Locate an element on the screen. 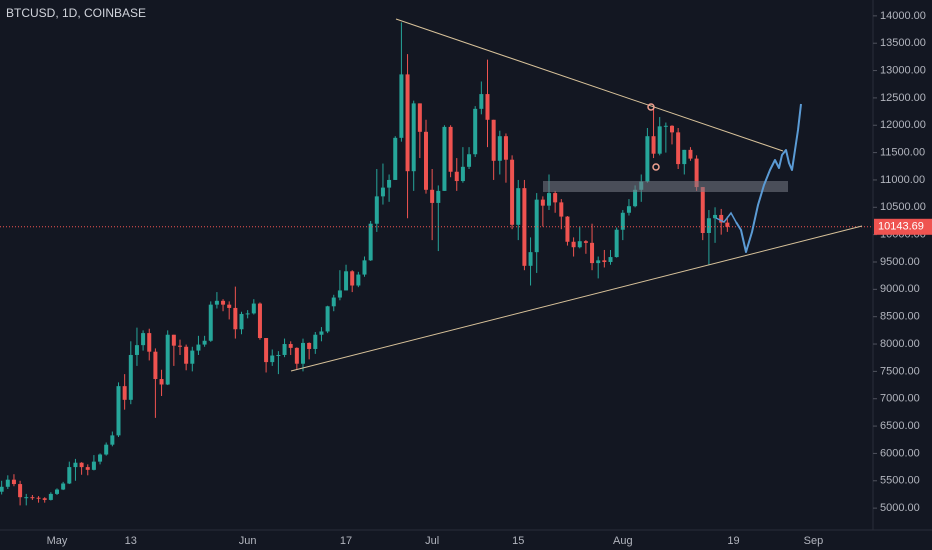 This screenshot has width=932, height=550. y-tick-label: 13500.00 is located at coordinates (903, 43).